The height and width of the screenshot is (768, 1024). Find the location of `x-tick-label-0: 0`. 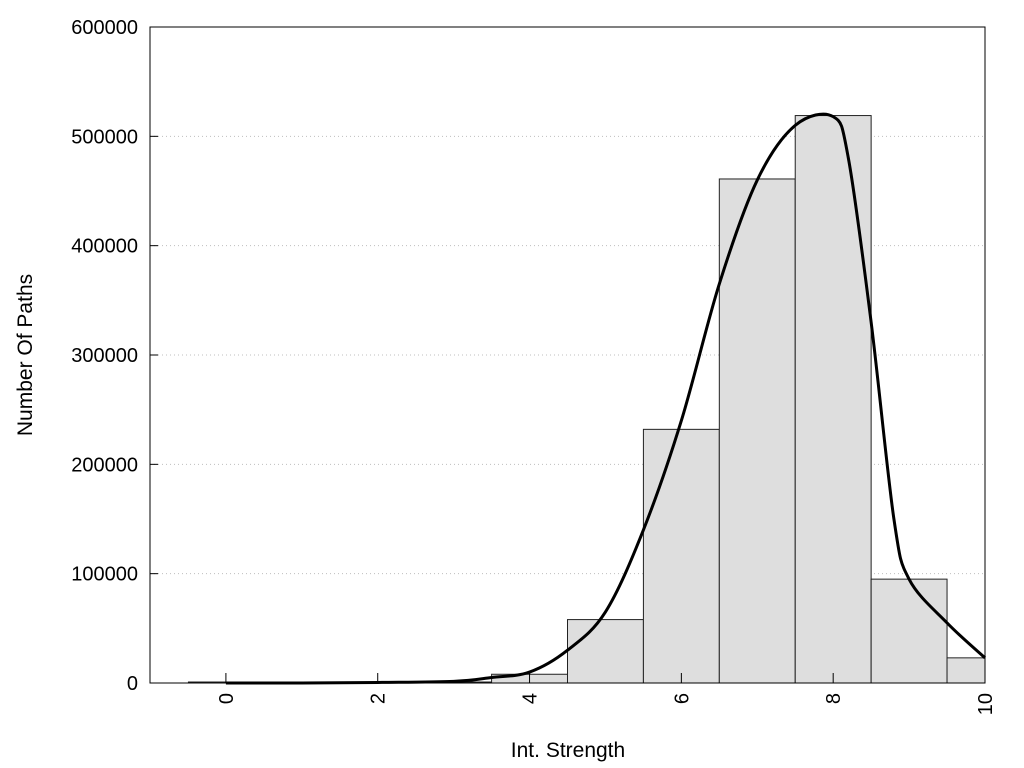

x-tick-label-0: 0 is located at coordinates (227, 698).